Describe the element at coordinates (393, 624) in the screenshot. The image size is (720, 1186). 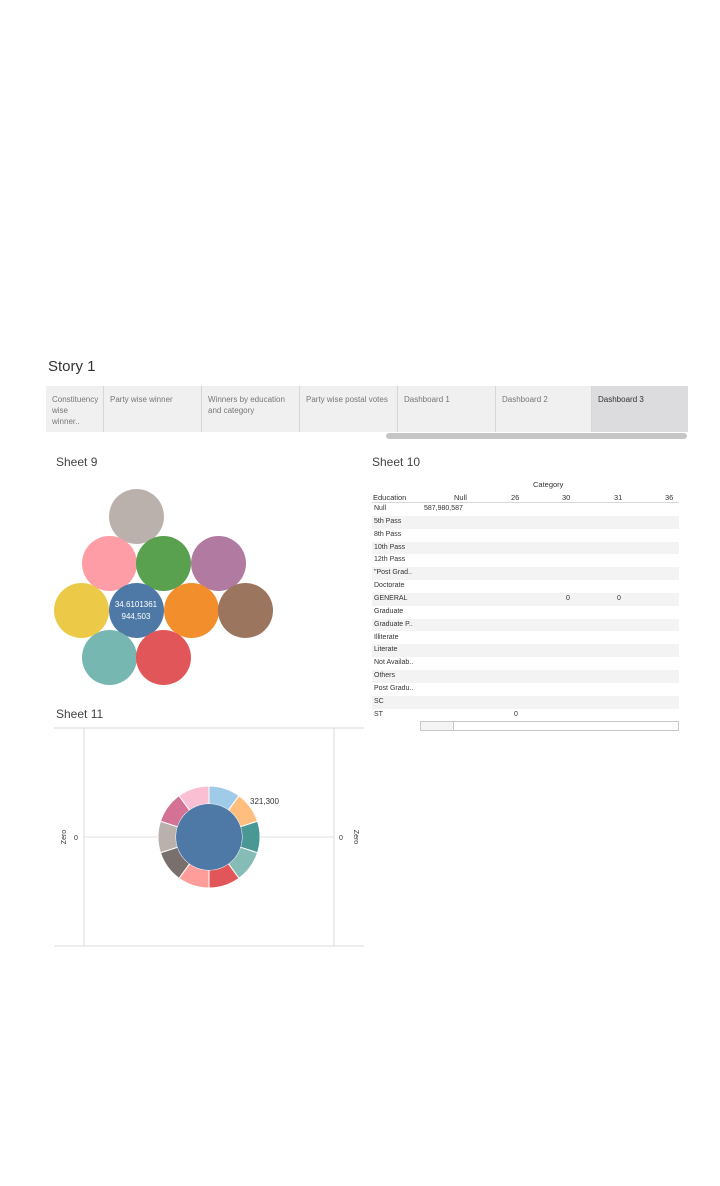
I see `row-label: Graduate P..` at that location.